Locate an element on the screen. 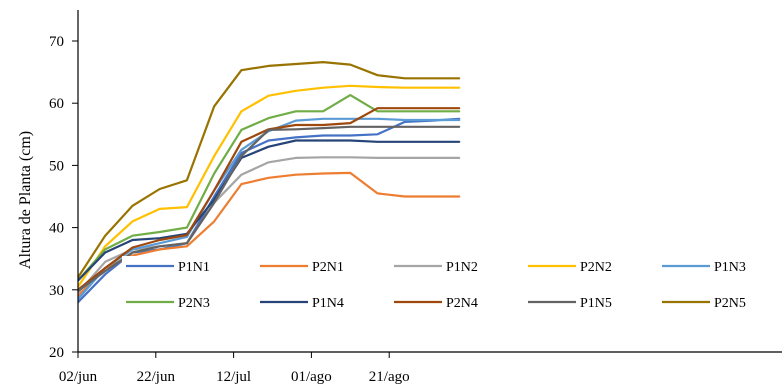 Image resolution: width=782 pixels, height=392 pixels. legend-item-p2n2: P2N2 is located at coordinates (585, 266).